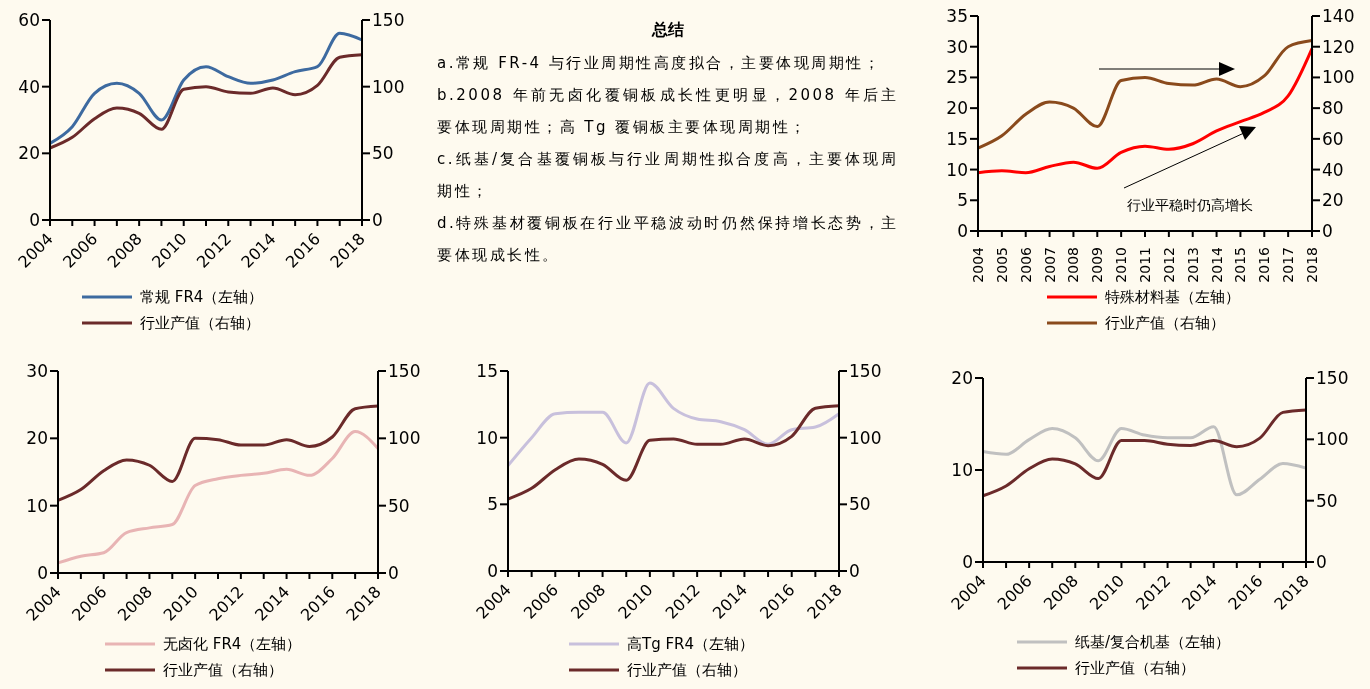  I want to click on text: a.常规 FR-4 与行业周期性高度拟合，主要体现周期性；, so click(660, 63).